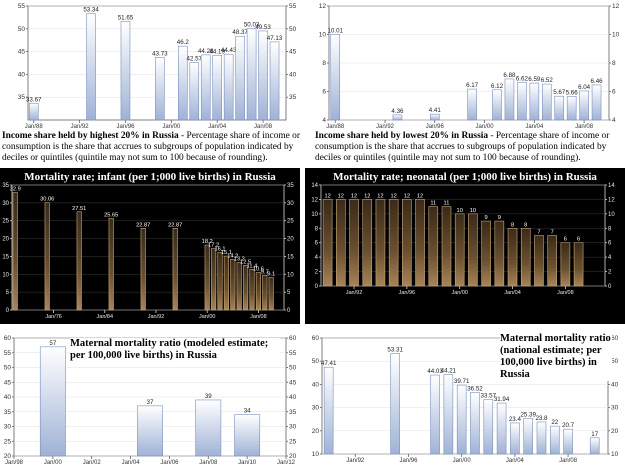 Image resolution: width=625 pixels, height=476 pixels. I want to click on data-label: 8, so click(525, 225).